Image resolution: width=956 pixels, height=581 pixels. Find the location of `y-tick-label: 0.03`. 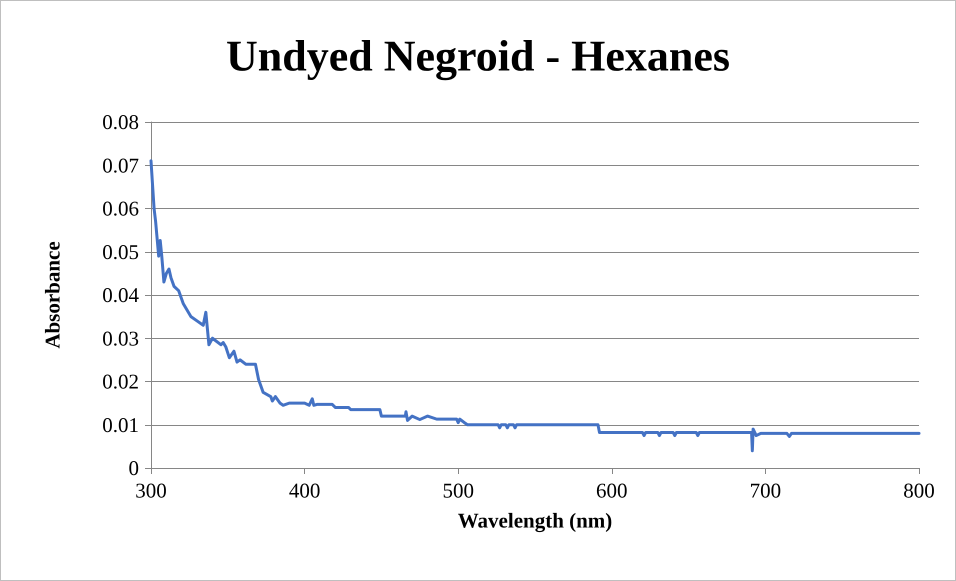

y-tick-label: 0.03 is located at coordinates (120, 338).